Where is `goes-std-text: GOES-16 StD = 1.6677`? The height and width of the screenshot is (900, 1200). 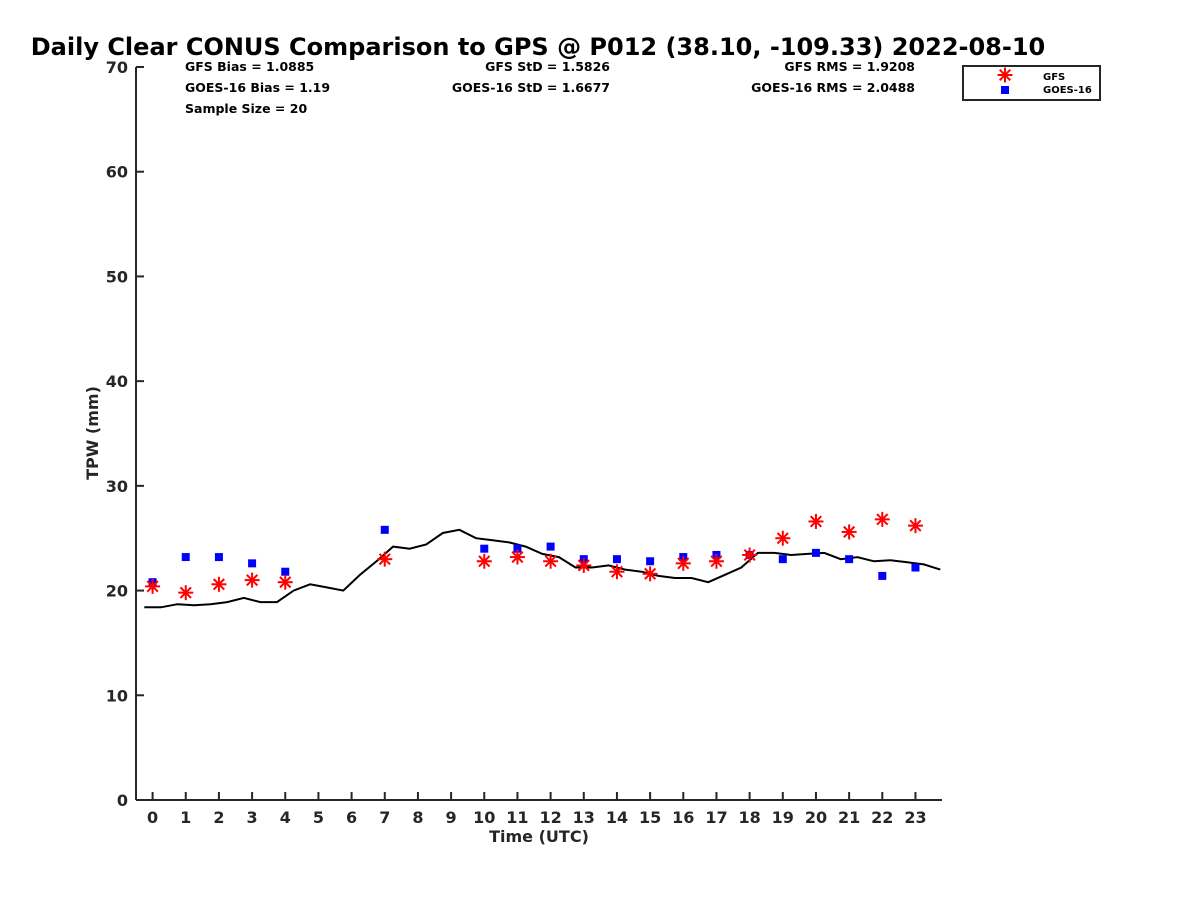
goes-std-text: GOES-16 StD = 1.6677 is located at coordinates (531, 87).